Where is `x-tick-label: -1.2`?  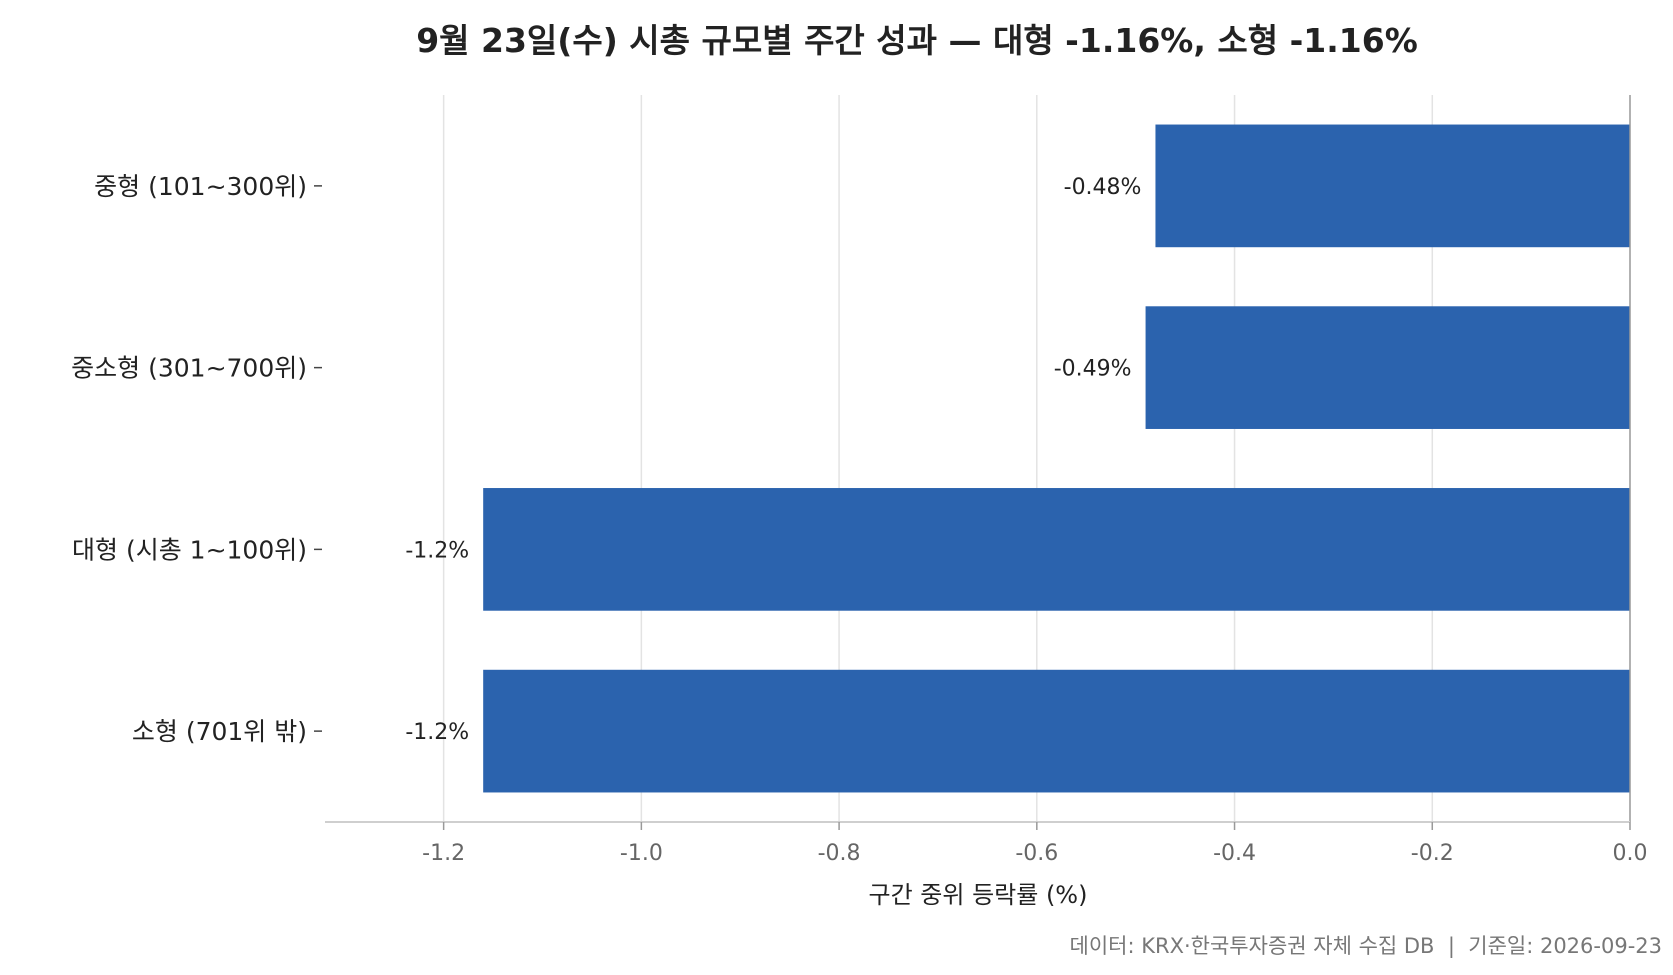
x-tick-label: -1.2 is located at coordinates (443, 853).